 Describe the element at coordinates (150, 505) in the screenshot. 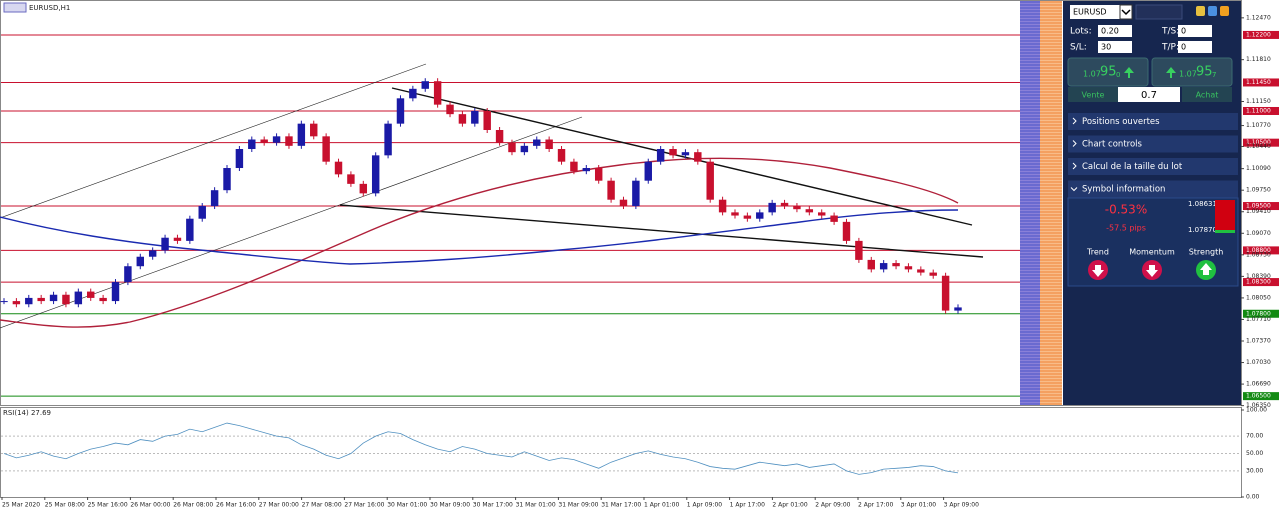

I see `x-tick-label: 26 Mar 00:00` at that location.